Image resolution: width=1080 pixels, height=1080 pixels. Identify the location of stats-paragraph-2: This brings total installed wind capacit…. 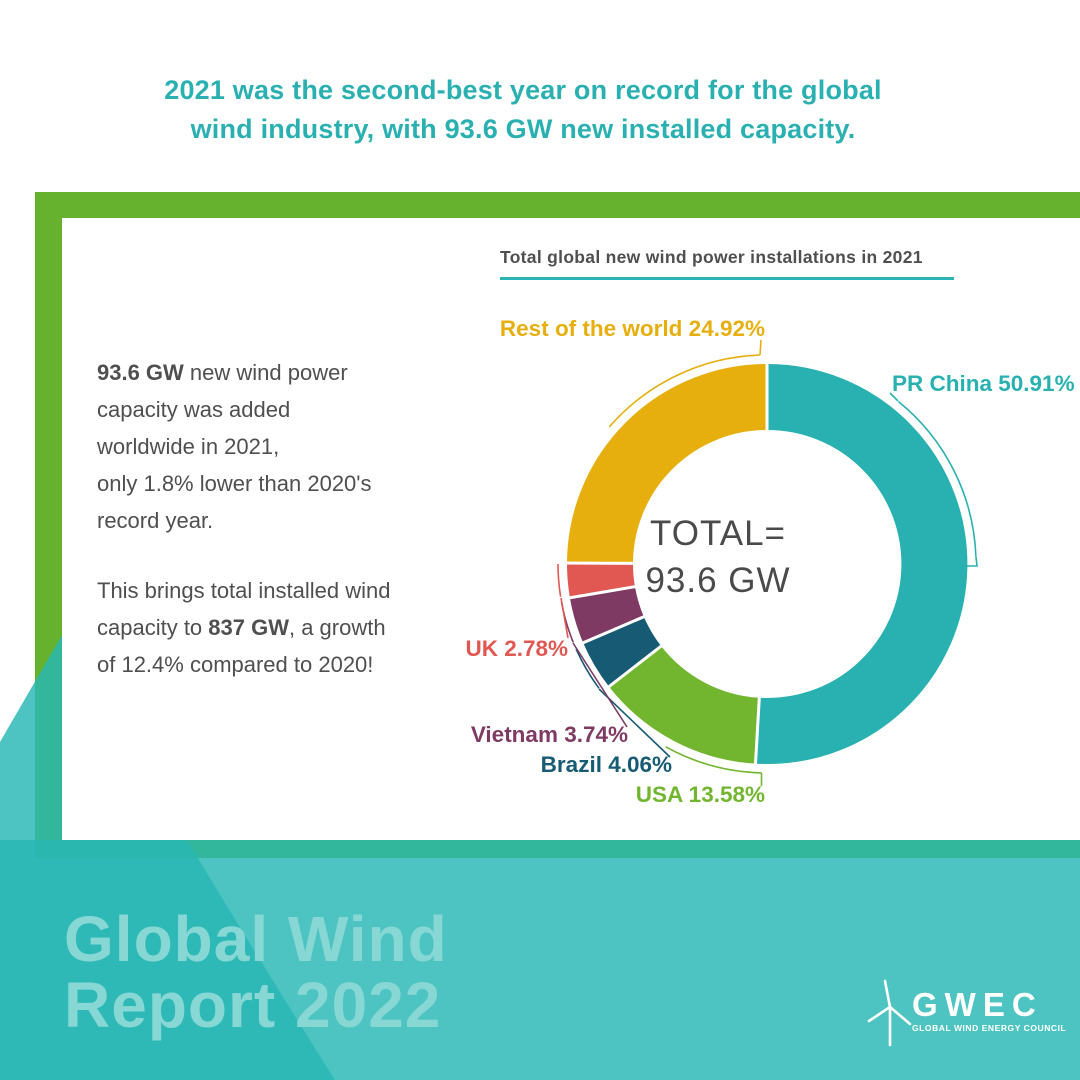
(273, 627).